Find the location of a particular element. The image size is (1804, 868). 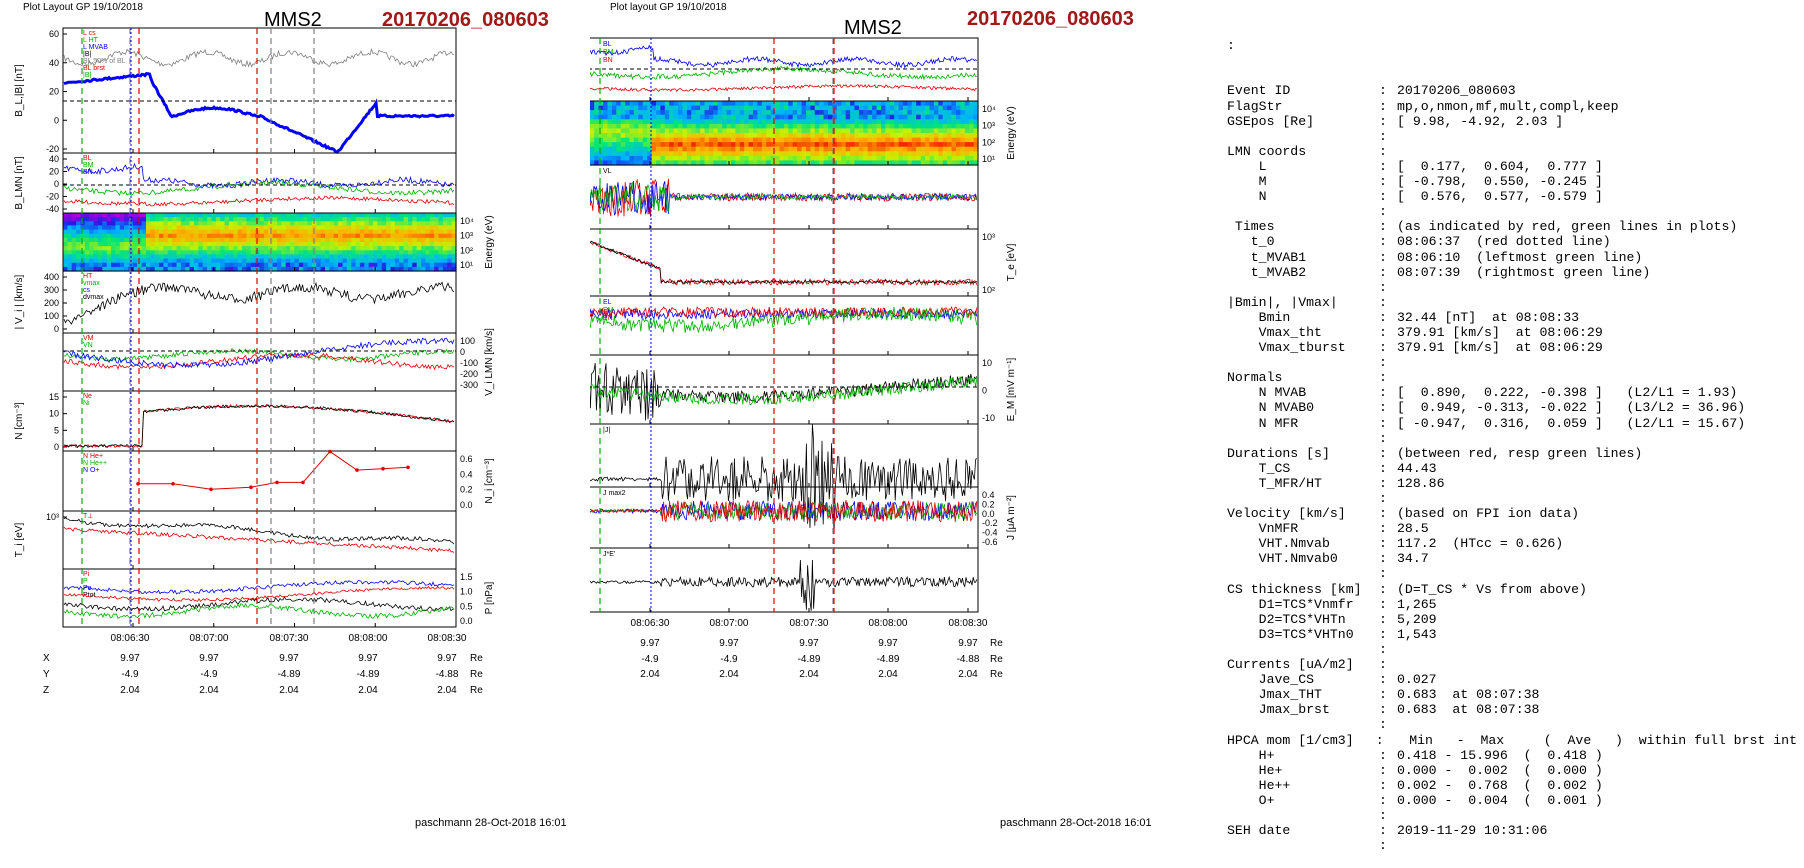

info-row: Event ID:20170206_080603 is located at coordinates (1512, 90).